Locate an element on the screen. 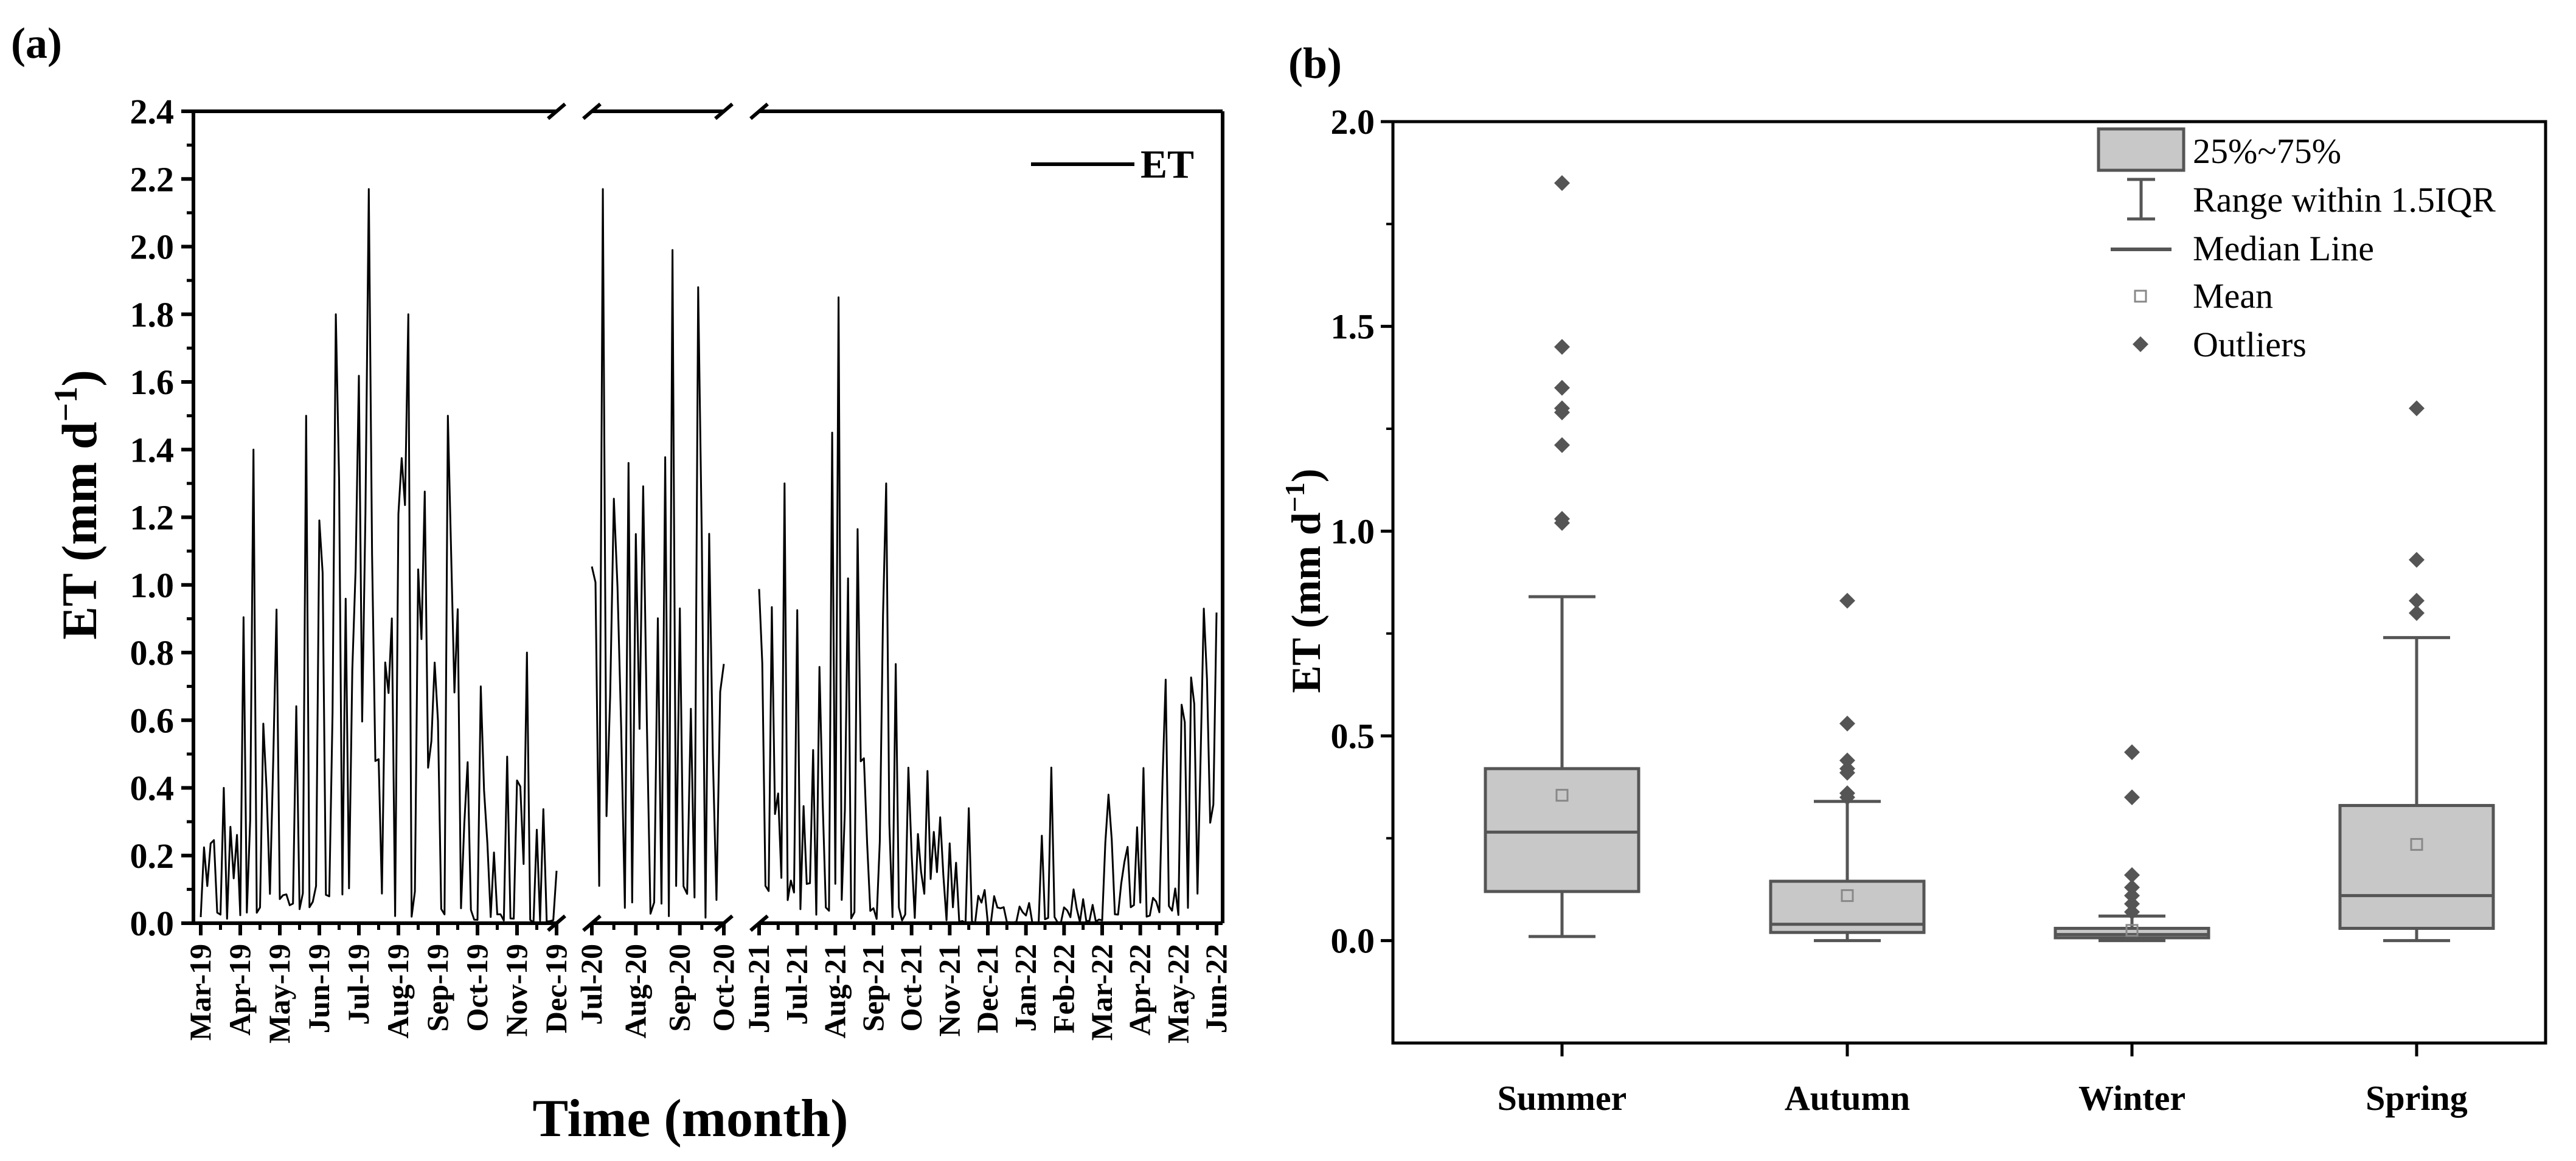  panel-a-x-axis-label: Time (month) is located at coordinates (690, 1118).